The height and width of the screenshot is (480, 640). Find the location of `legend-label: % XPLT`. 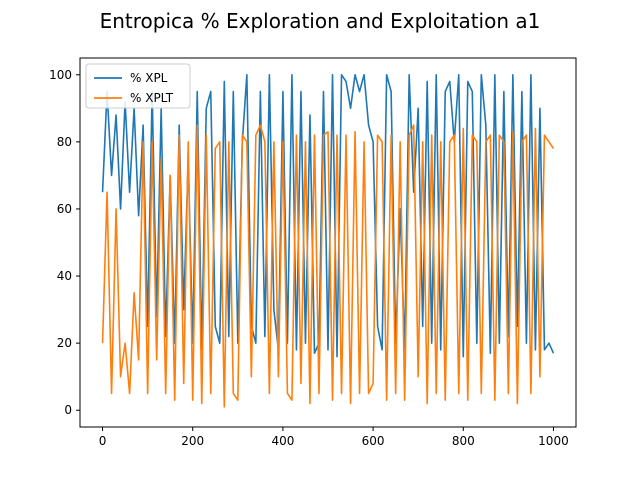

legend-label: % XPLT is located at coordinates (152, 98).